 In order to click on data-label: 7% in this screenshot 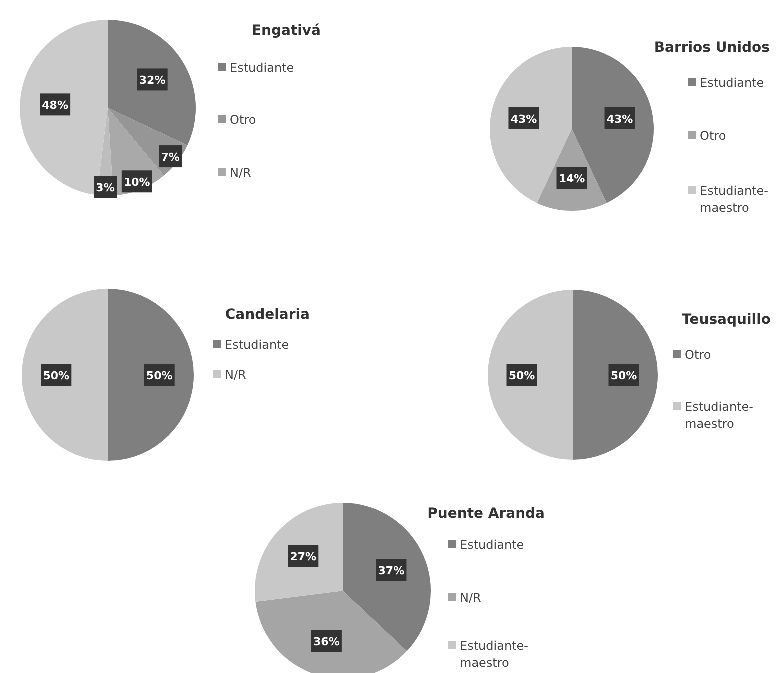, I will do `click(170, 157)`.